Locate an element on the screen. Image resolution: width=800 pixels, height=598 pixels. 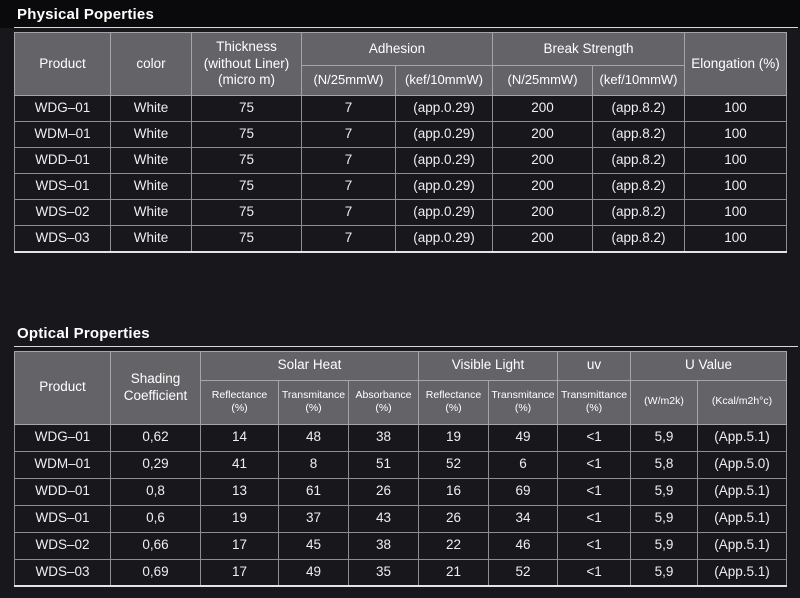
optical-title-underline is located at coordinates (406, 346).